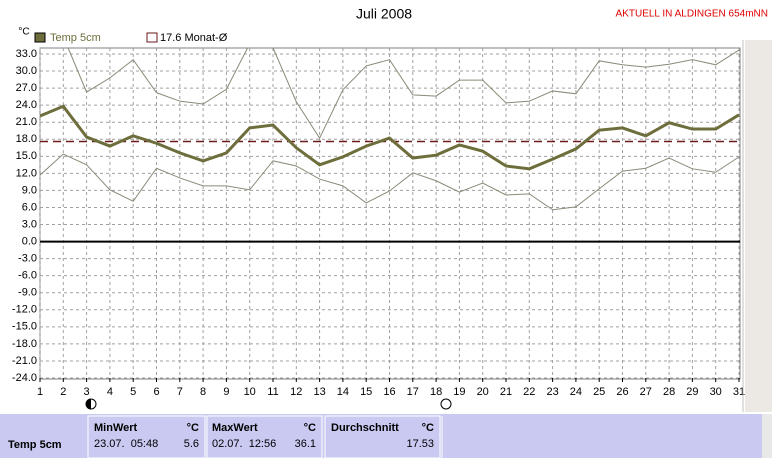  Describe the element at coordinates (116, 428) in the screenshot. I see `stats-header: MinWert` at that location.